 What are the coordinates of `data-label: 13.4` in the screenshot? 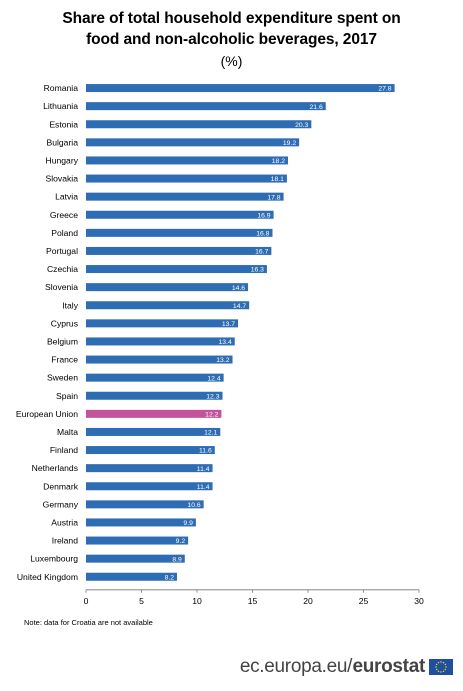 It's located at (225, 342).